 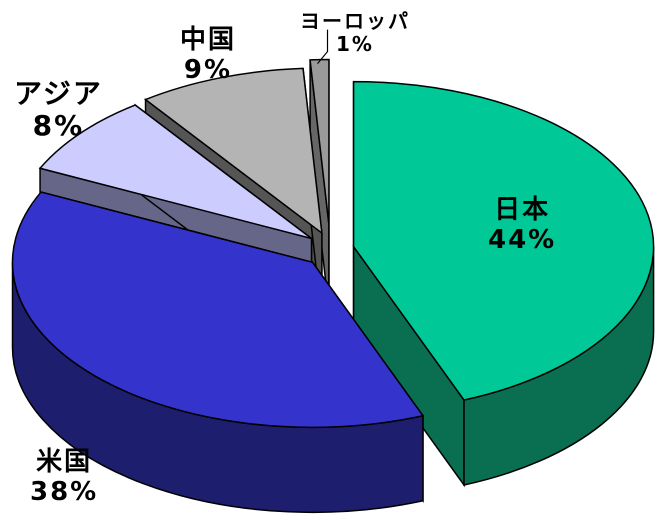 What do you see at coordinates (522, 211) in the screenshot?
I see `category-label-japan: 日本` at bounding box center [522, 211].